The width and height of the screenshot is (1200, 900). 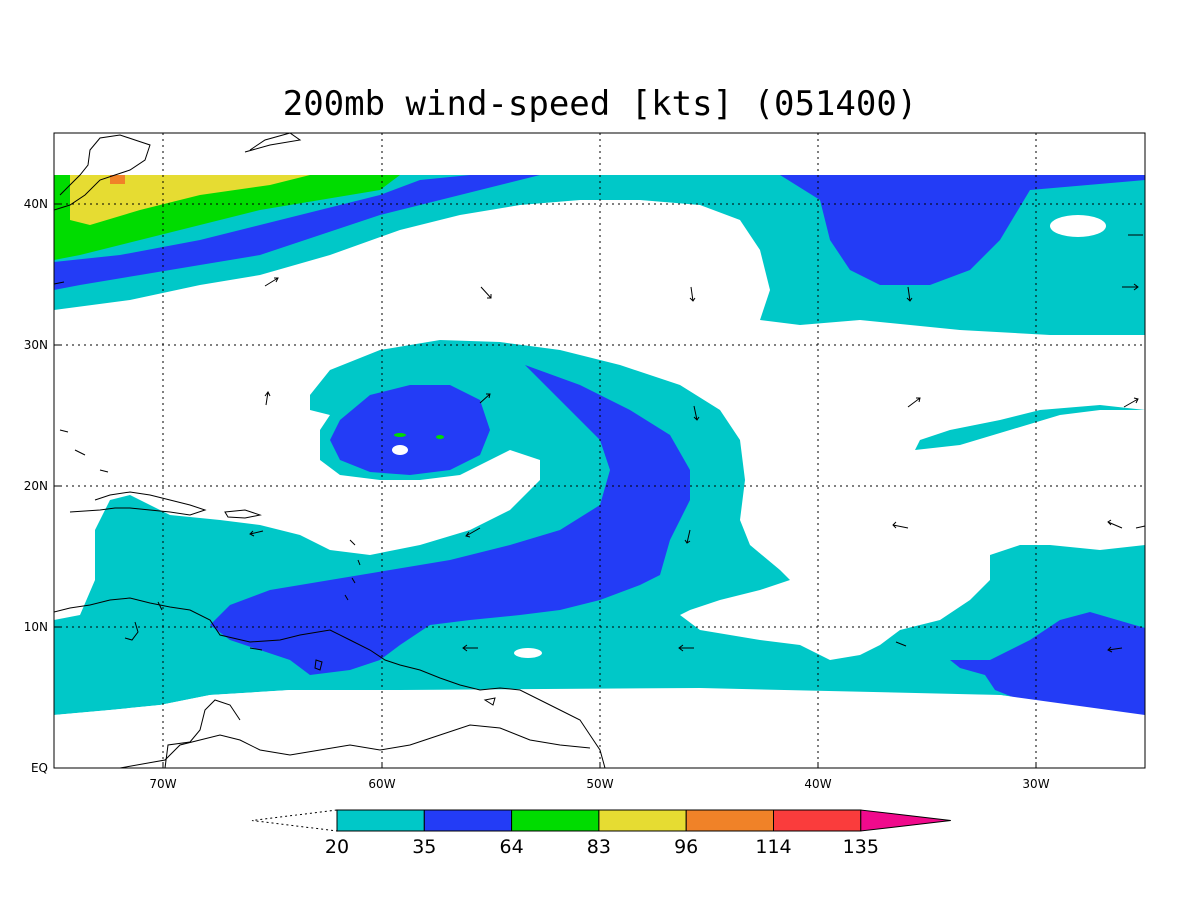 What do you see at coordinates (1035, 784) in the screenshot?
I see `lon-label: 30W` at bounding box center [1035, 784].